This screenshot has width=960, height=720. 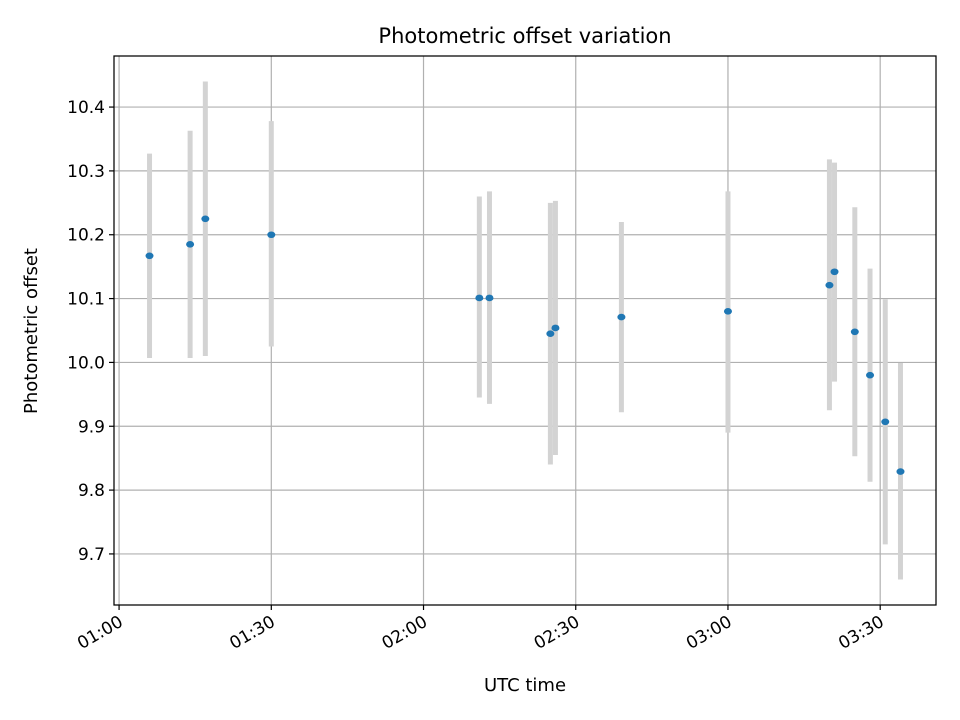 I want to click on y-tick-label: 10.2, so click(x=86, y=236).